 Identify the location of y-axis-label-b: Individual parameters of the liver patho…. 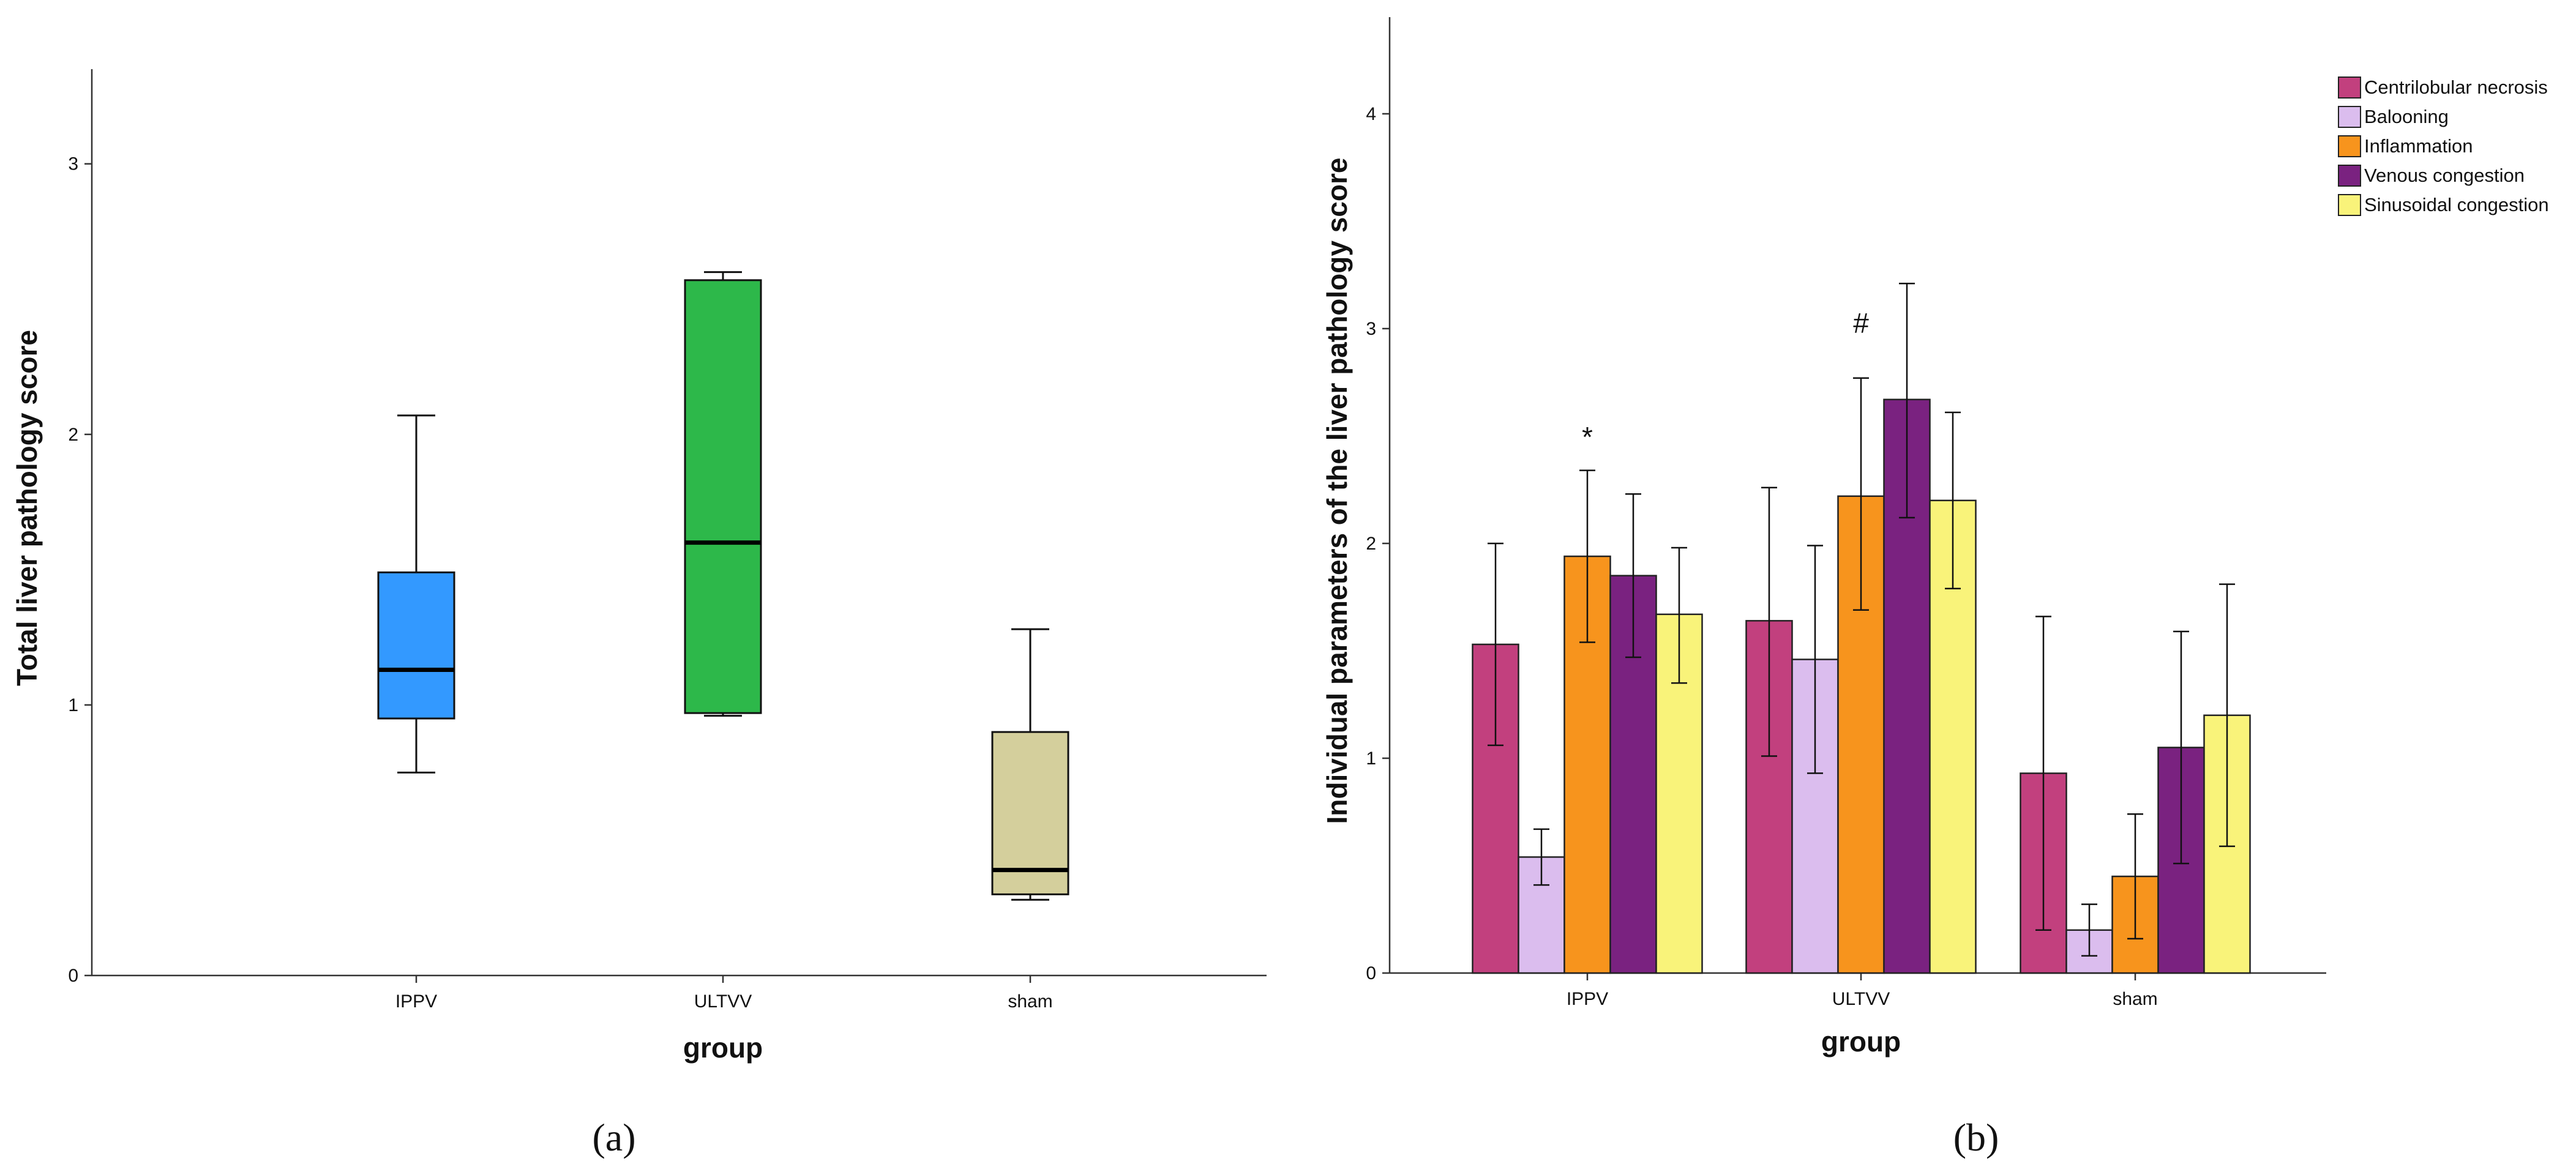
(1337, 491).